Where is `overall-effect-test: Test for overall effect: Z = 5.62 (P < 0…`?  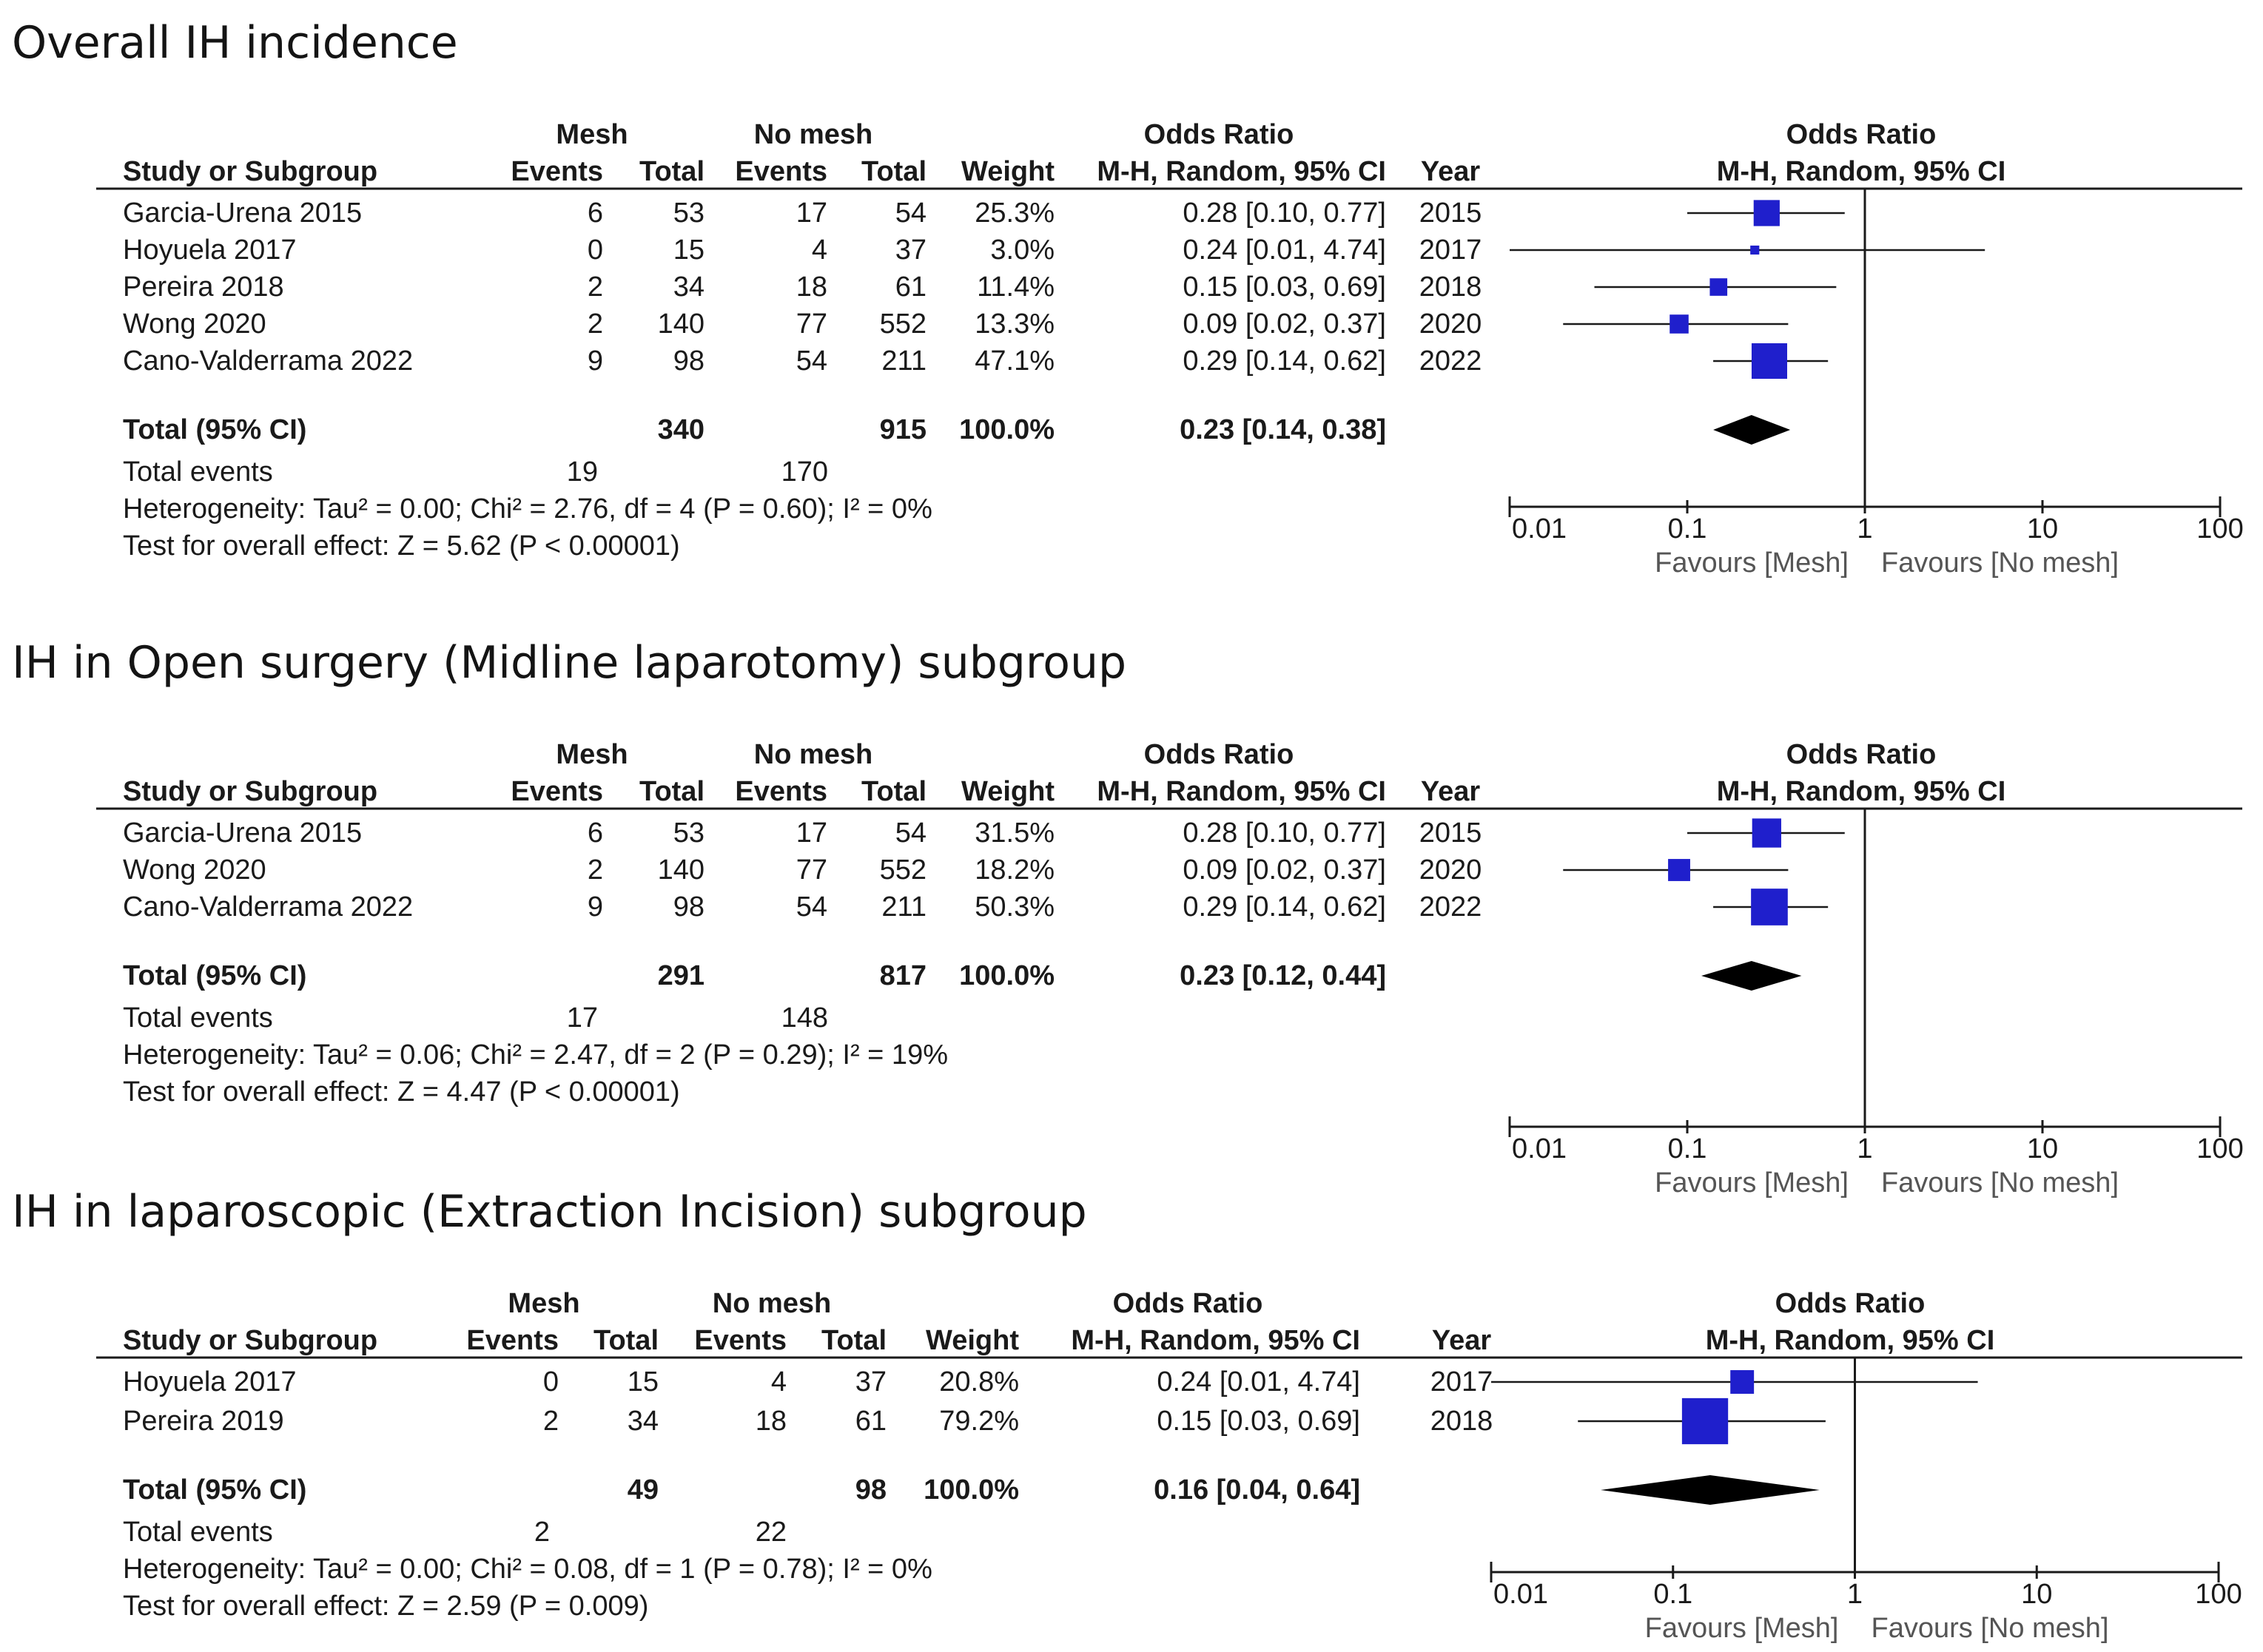 overall-effect-test: Test for overall effect: Z = 5.62 (P < 0… is located at coordinates (401, 546).